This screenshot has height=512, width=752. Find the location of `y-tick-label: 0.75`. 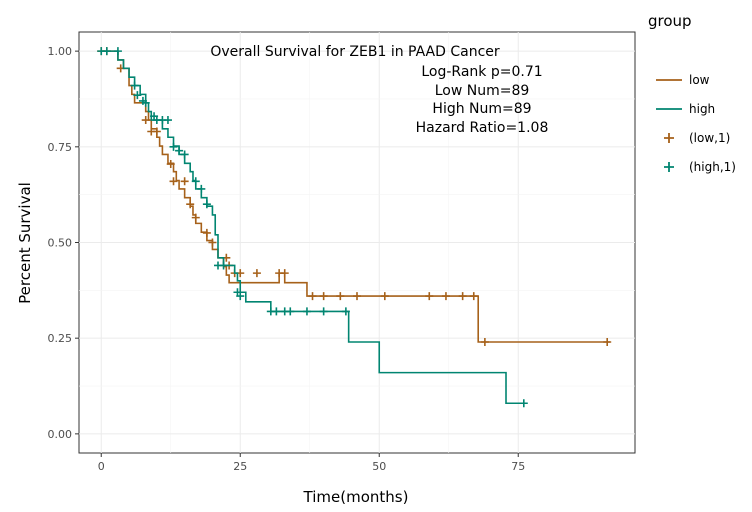

y-tick-label: 0.75 is located at coordinates (60, 147).